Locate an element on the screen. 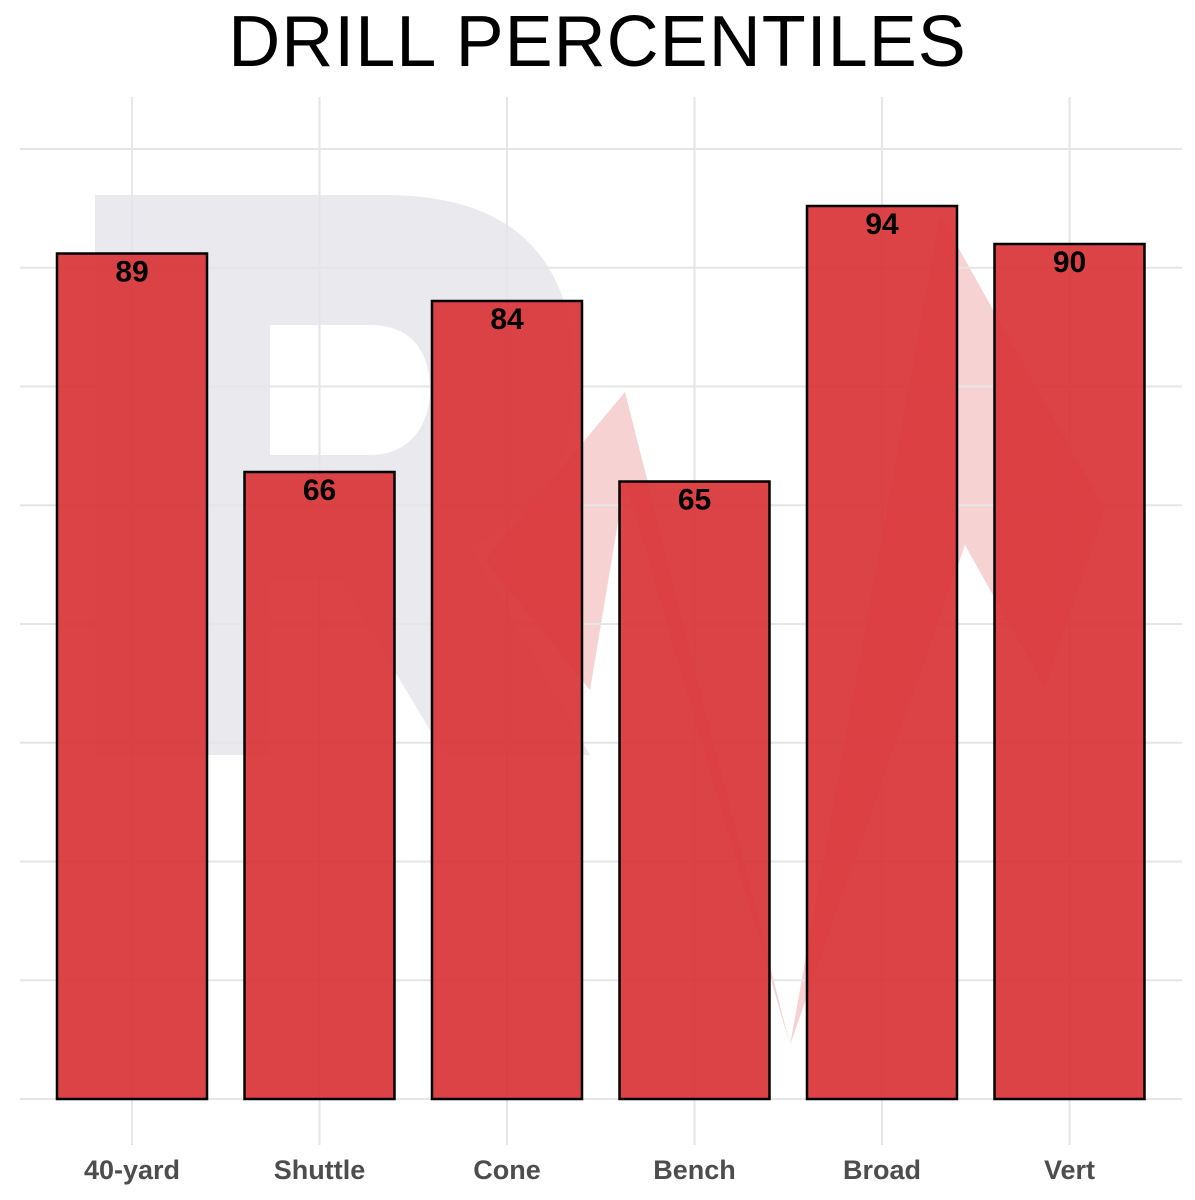 Image resolution: width=1195 pixels, height=1200 pixels. x-tick-label: 40-yard is located at coordinates (132, 1170).